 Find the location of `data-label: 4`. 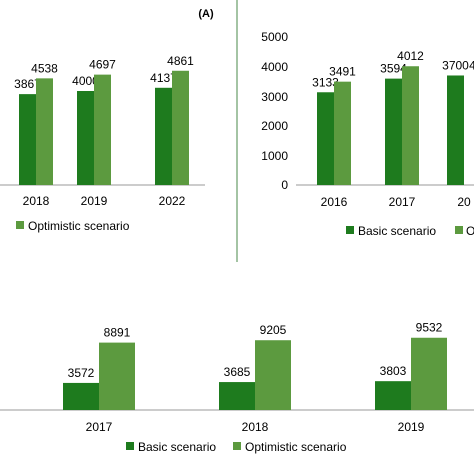

data-label: 4 is located at coordinates (471, 65).